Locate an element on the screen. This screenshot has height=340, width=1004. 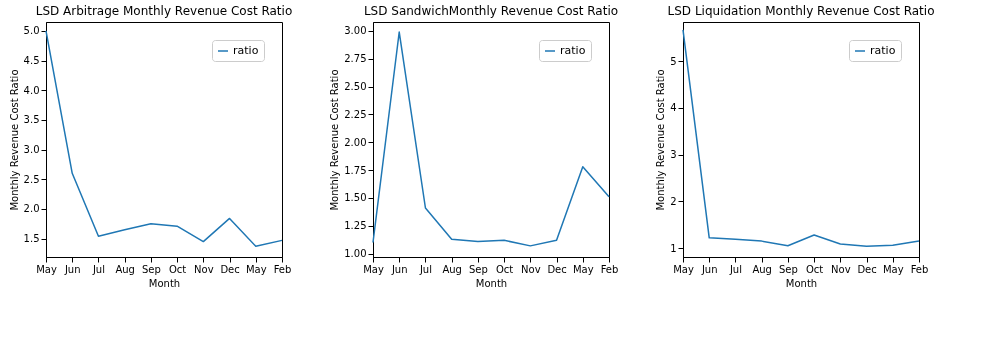
y-tick-label: 2.0 is located at coordinates (31, 209).